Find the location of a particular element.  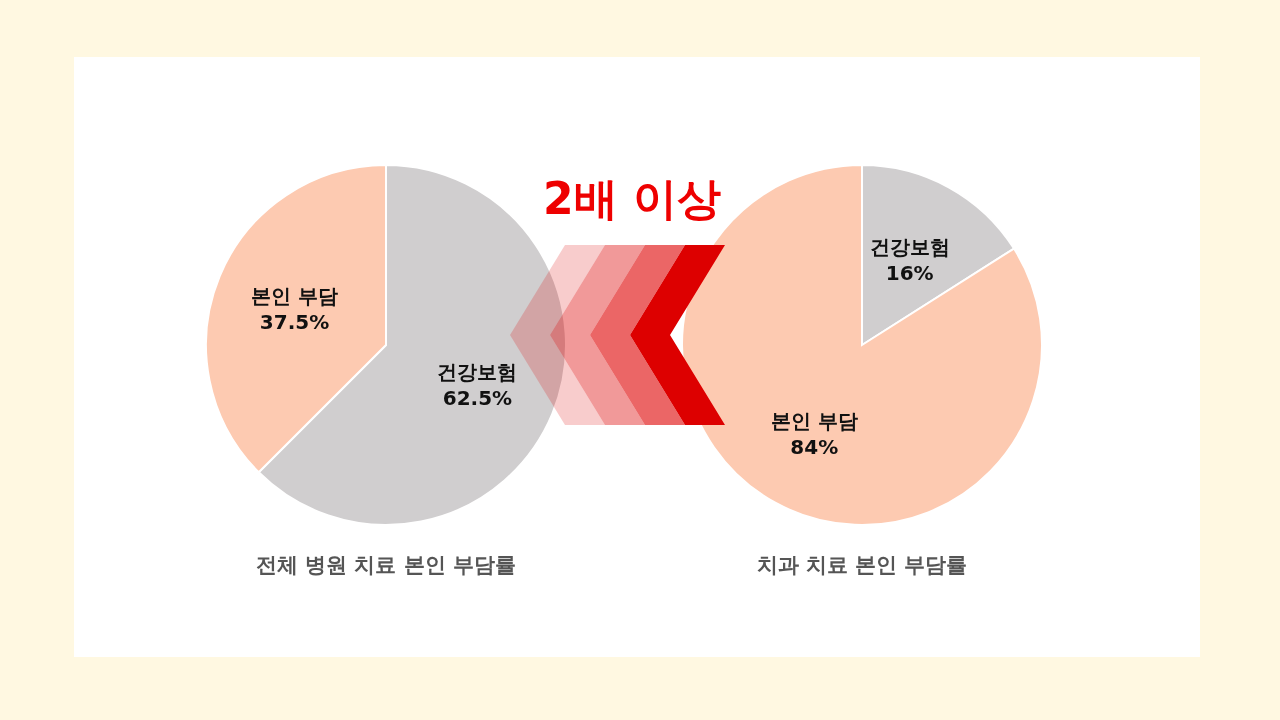

data-label: 16% is located at coordinates (909, 273).